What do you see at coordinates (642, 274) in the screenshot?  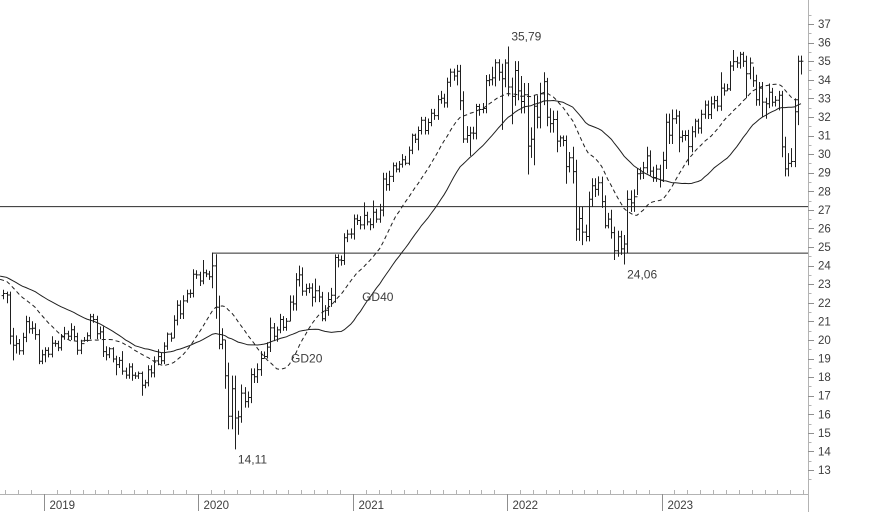 I see `price-annotation: 24,06` at bounding box center [642, 274].